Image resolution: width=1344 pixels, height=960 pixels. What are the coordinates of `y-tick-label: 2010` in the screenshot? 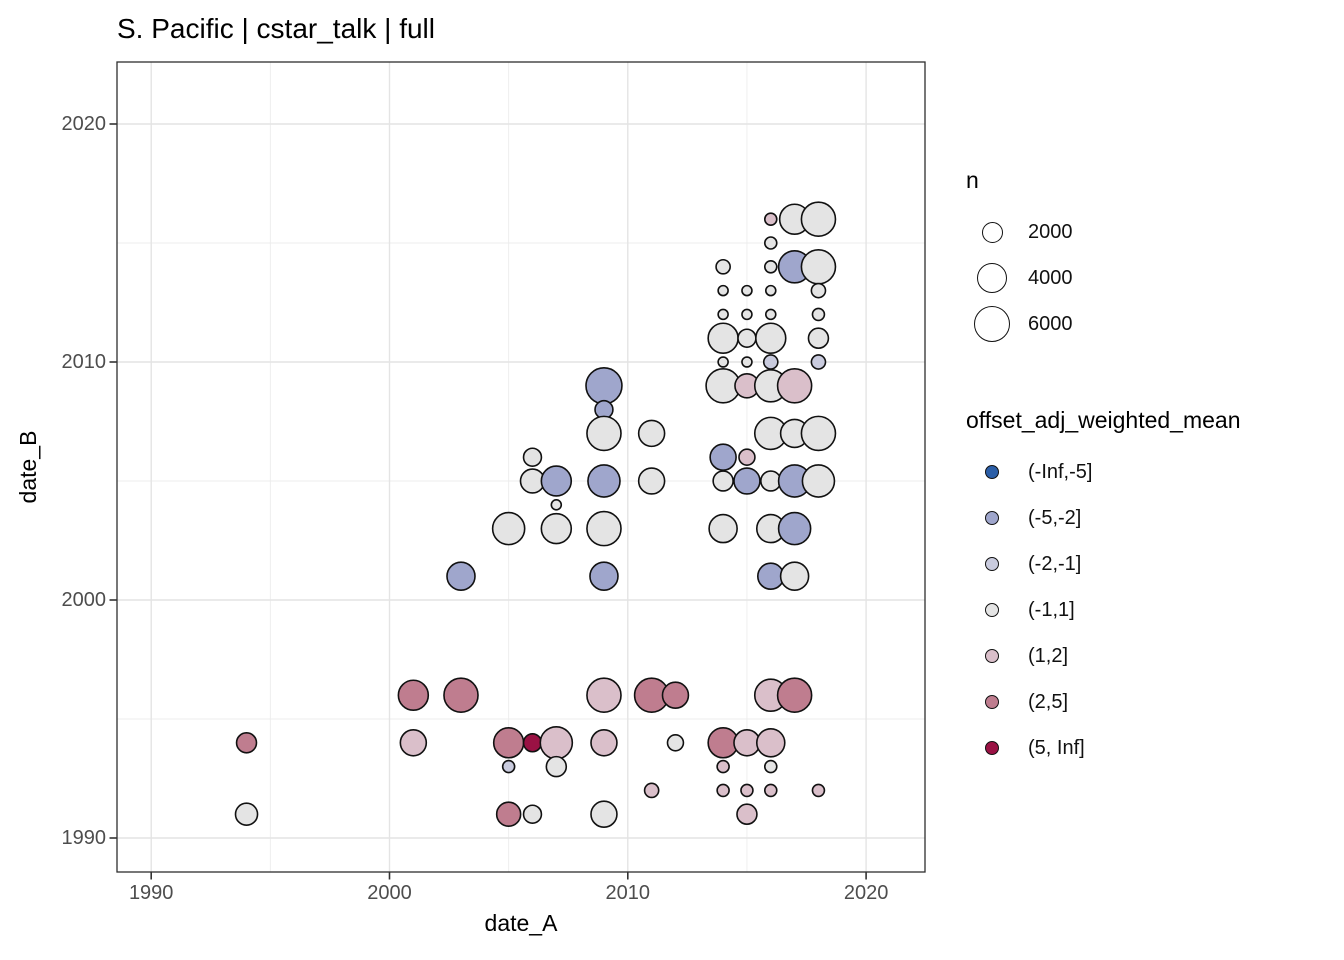 It's located at (84, 362).